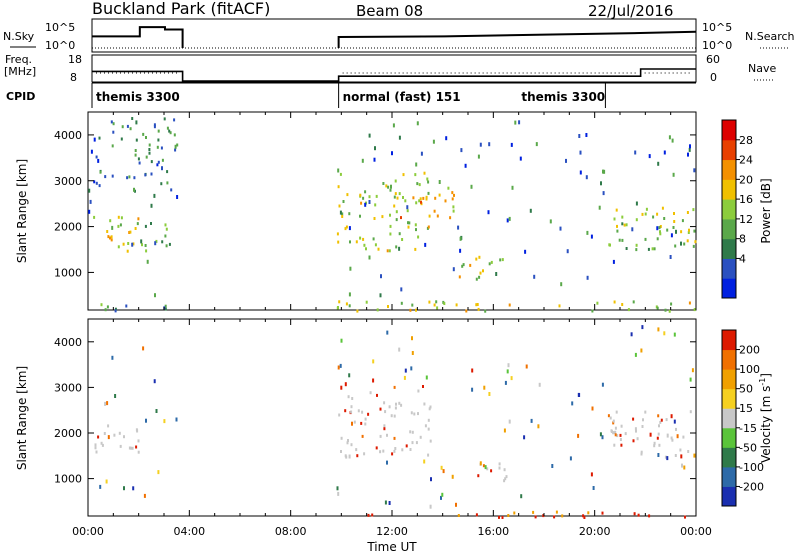 The height and width of the screenshot is (558, 800). I want to click on y-tick-label: 3000, so click(68, 181).